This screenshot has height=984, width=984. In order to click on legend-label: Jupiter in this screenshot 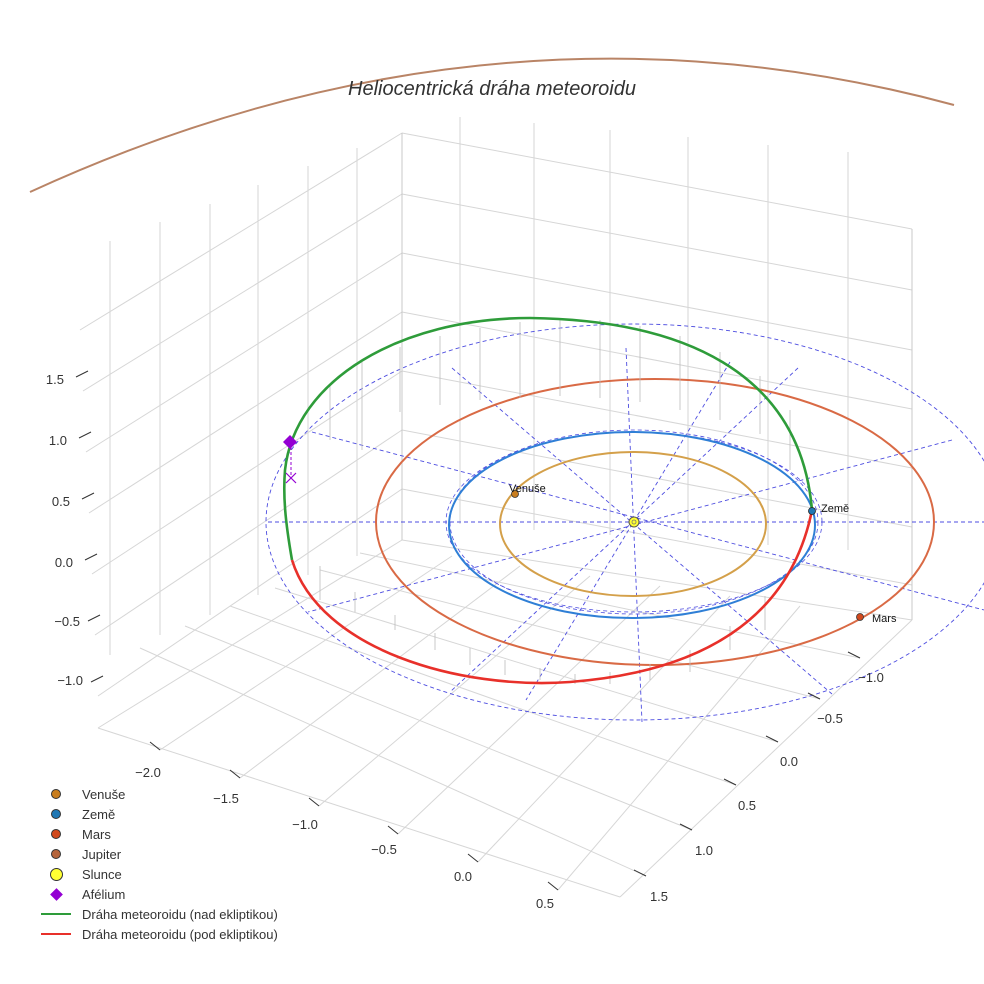, I will do `click(102, 854)`.